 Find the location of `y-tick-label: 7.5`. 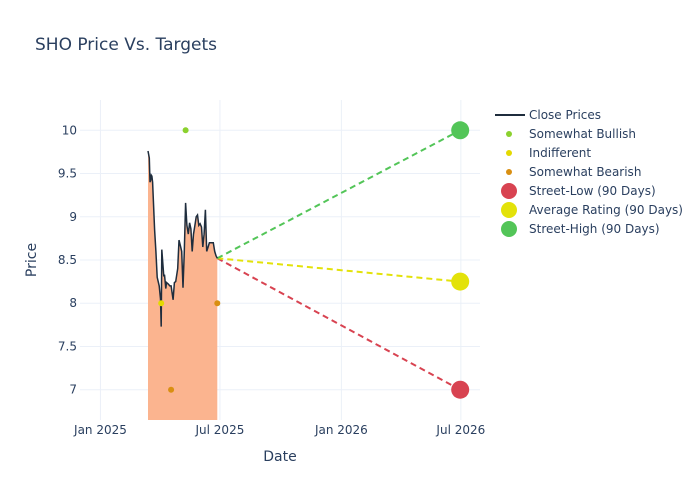

y-tick-label: 7.5 is located at coordinates (67, 346).